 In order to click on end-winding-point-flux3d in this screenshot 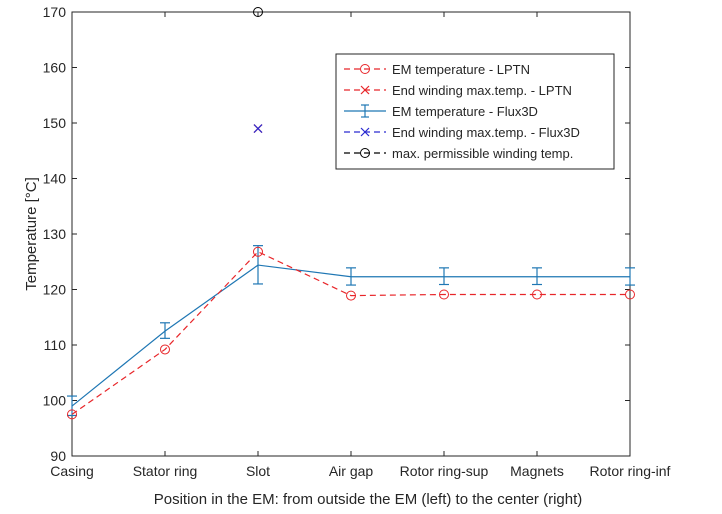, I will do `click(258, 128)`.